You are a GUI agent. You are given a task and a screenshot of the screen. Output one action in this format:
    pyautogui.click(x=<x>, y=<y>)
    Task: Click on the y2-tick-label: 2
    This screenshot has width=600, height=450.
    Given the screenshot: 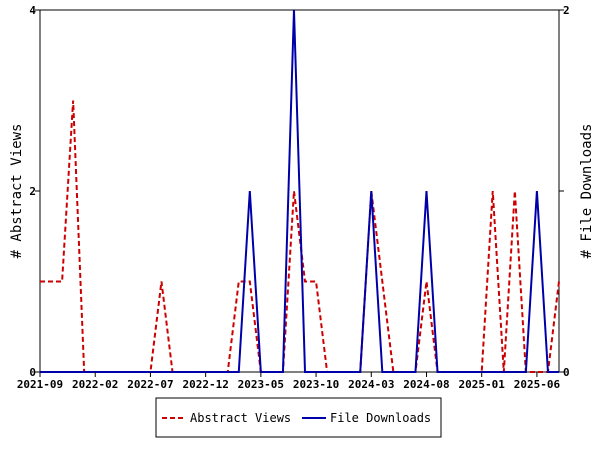 What is the action you would take?
    pyautogui.click(x=566, y=10)
    